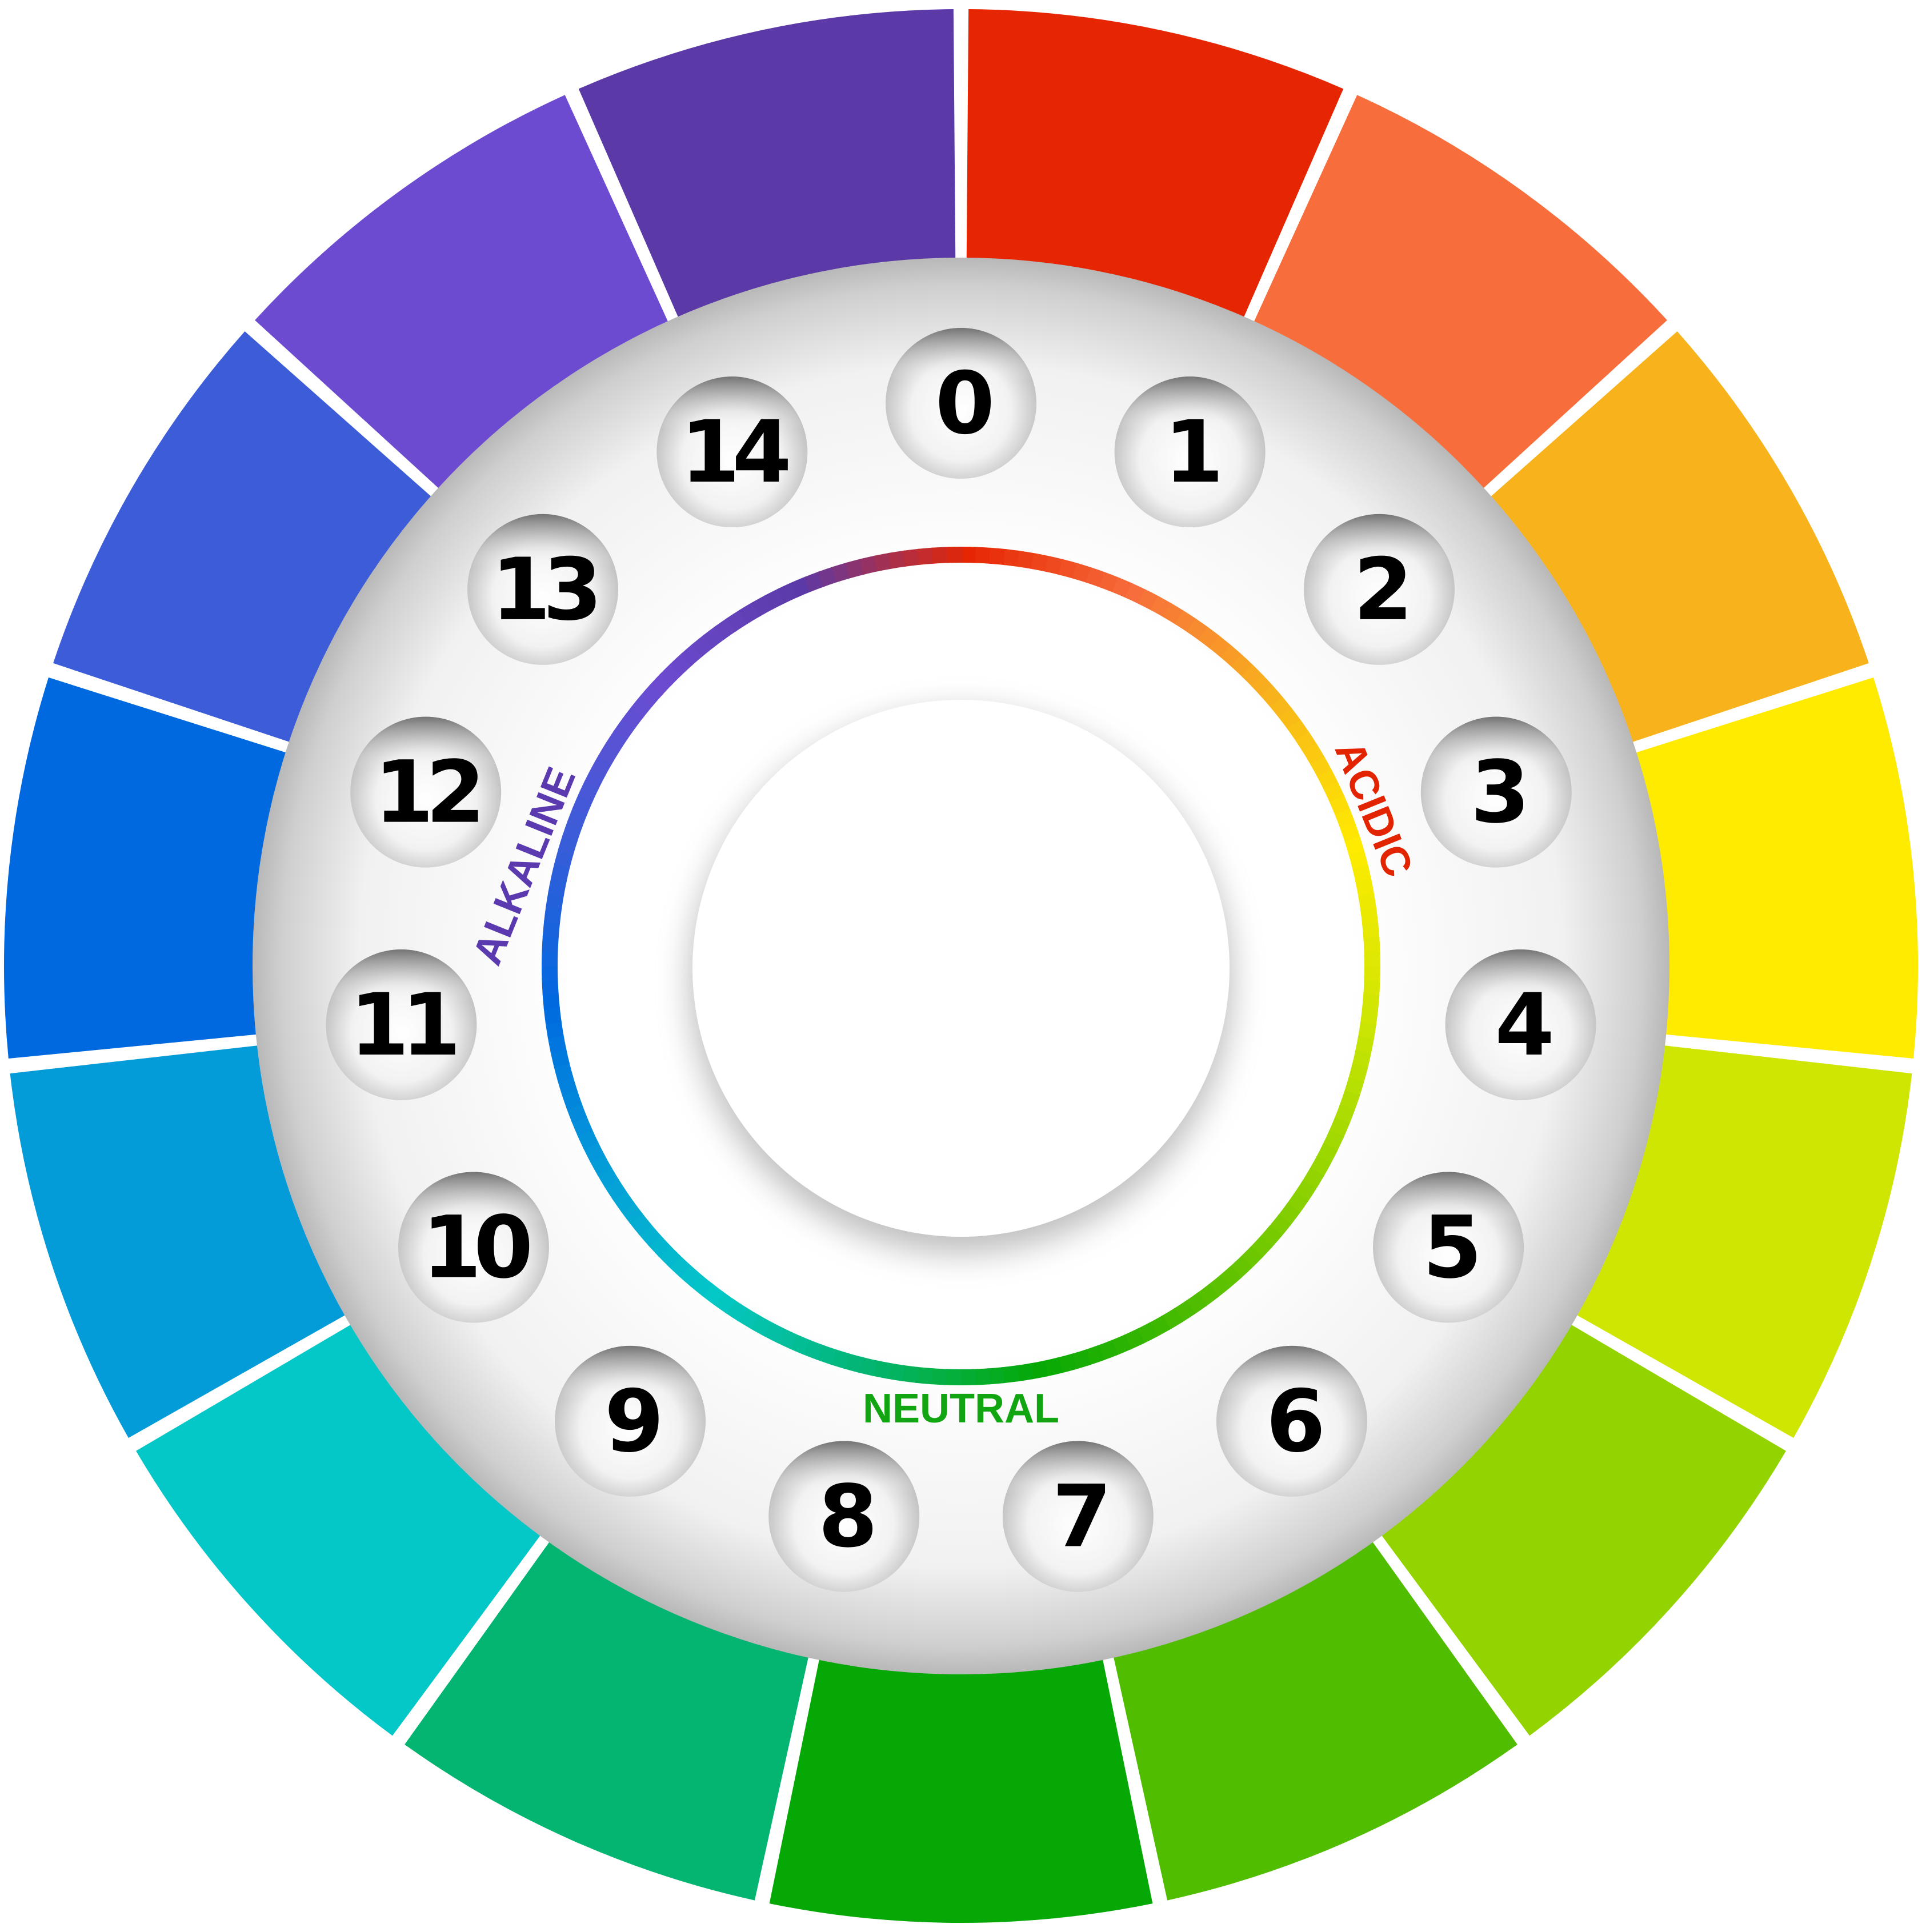 The image size is (1922, 1932). Describe the element at coordinates (1449, 1248) in the screenshot. I see `ph-value-label: 5` at that location.